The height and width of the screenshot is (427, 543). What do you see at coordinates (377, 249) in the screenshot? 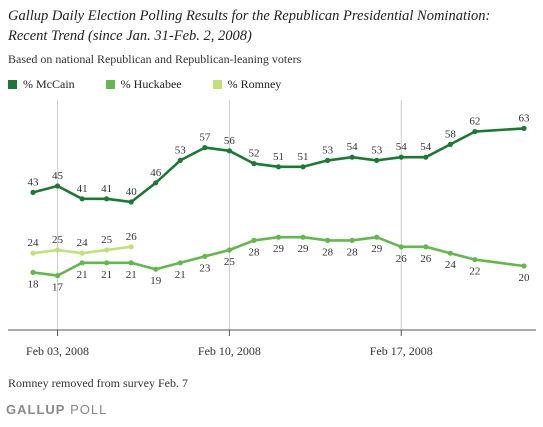
I see `data-label-huckabee-14: 29` at bounding box center [377, 249].